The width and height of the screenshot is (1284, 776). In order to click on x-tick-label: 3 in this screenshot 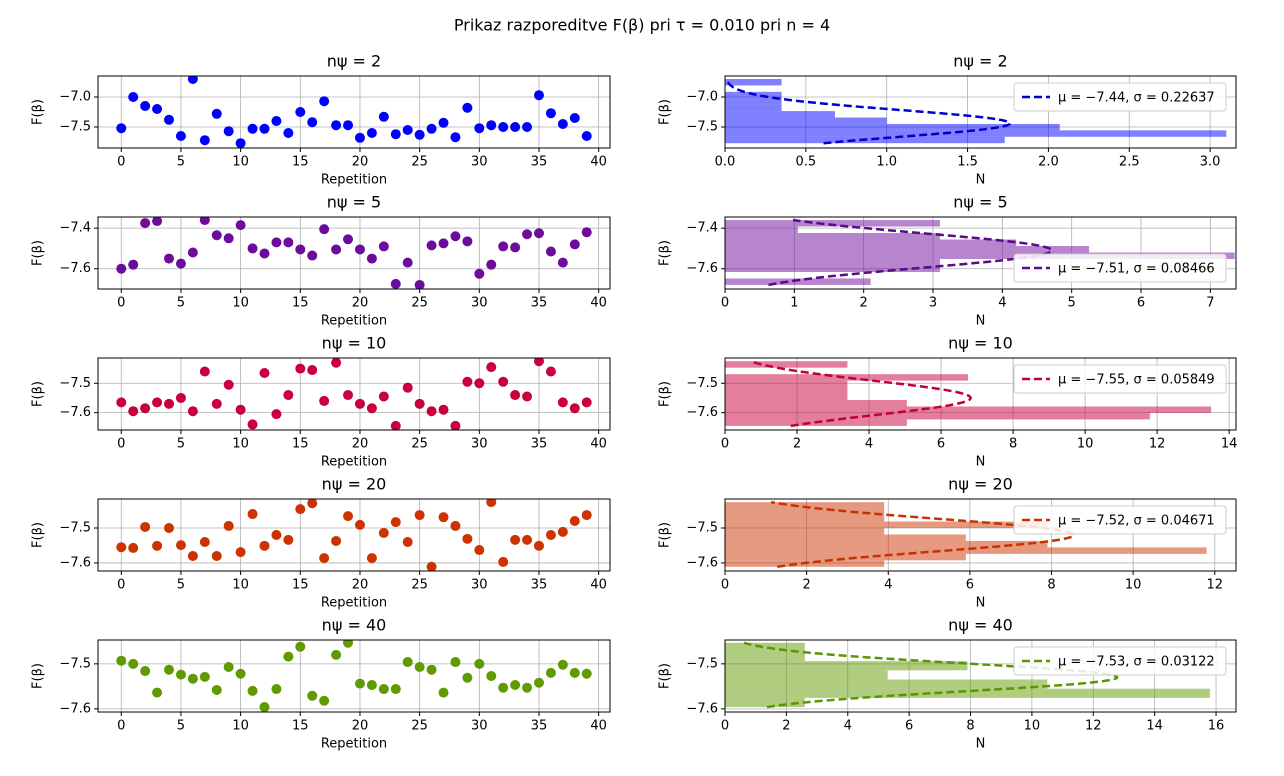, I will do `click(933, 303)`.